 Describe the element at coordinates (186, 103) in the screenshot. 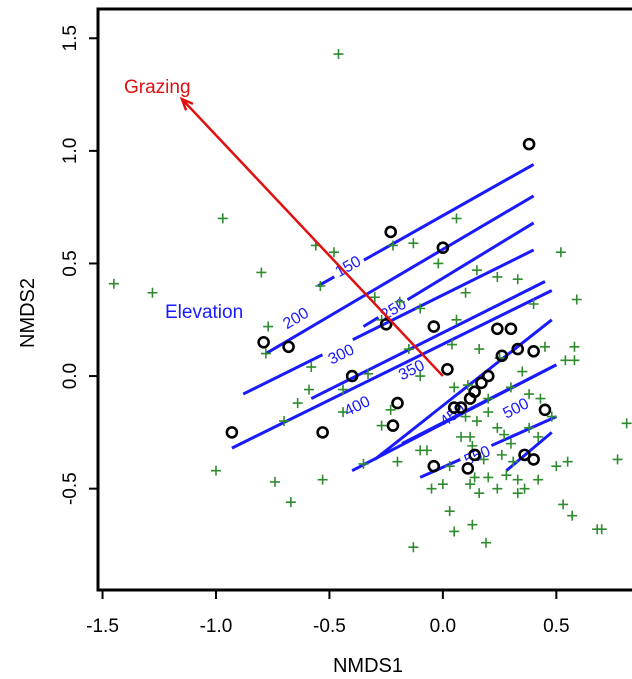

I see `grazing-arrow-head` at that location.